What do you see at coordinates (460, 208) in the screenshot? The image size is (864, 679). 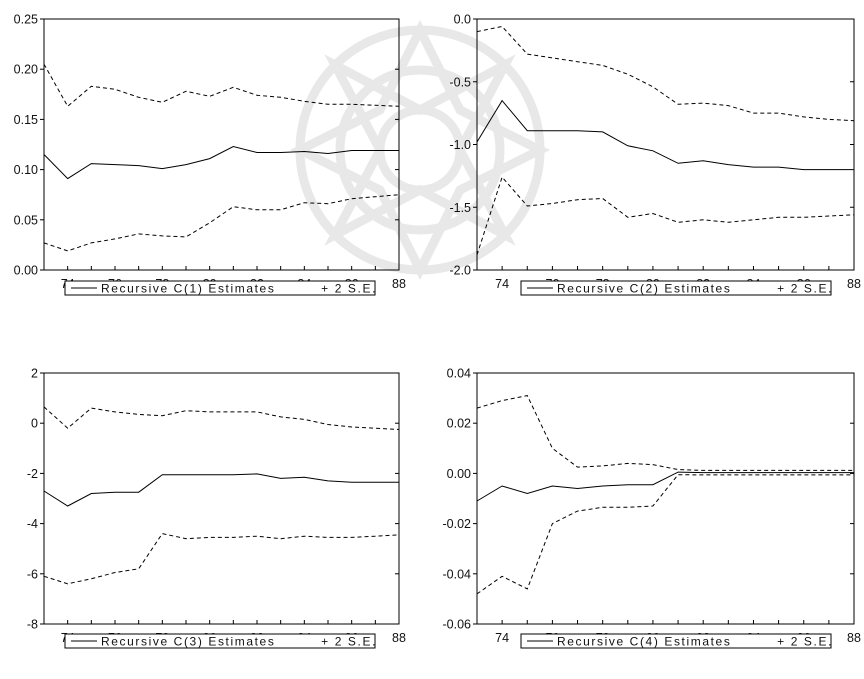 I see `y-tick-label-2-1: -1.5` at bounding box center [460, 208].